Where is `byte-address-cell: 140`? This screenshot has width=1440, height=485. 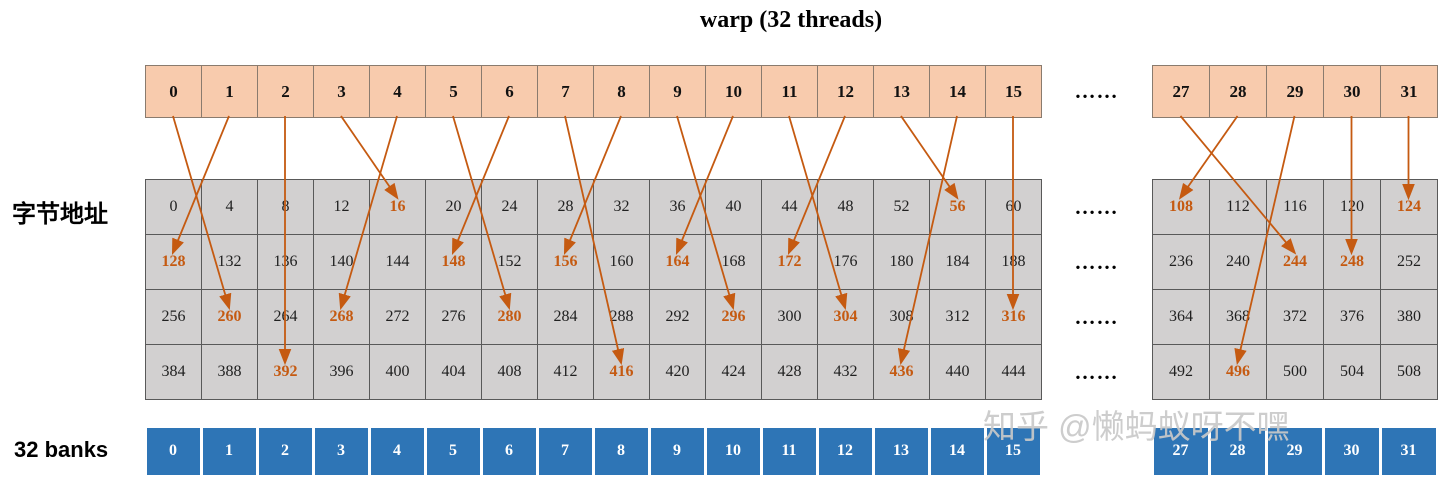
byte-address-cell: 140 is located at coordinates (341, 262).